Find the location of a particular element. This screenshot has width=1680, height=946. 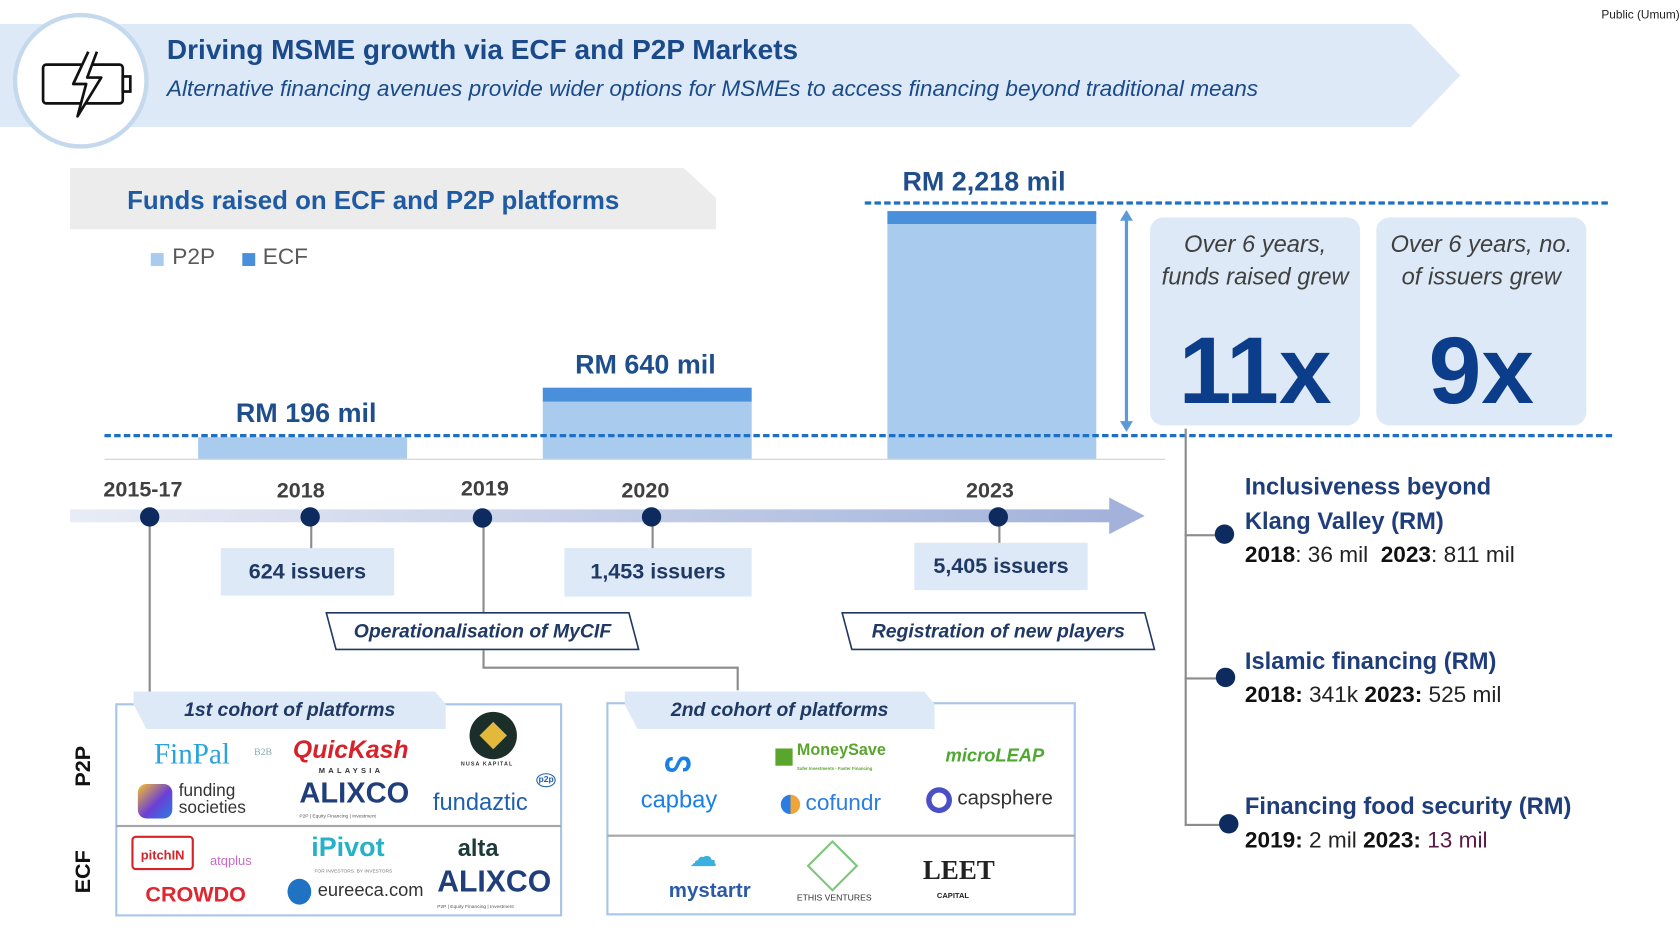

nusa-kapital-logo-icon is located at coordinates (493, 735).